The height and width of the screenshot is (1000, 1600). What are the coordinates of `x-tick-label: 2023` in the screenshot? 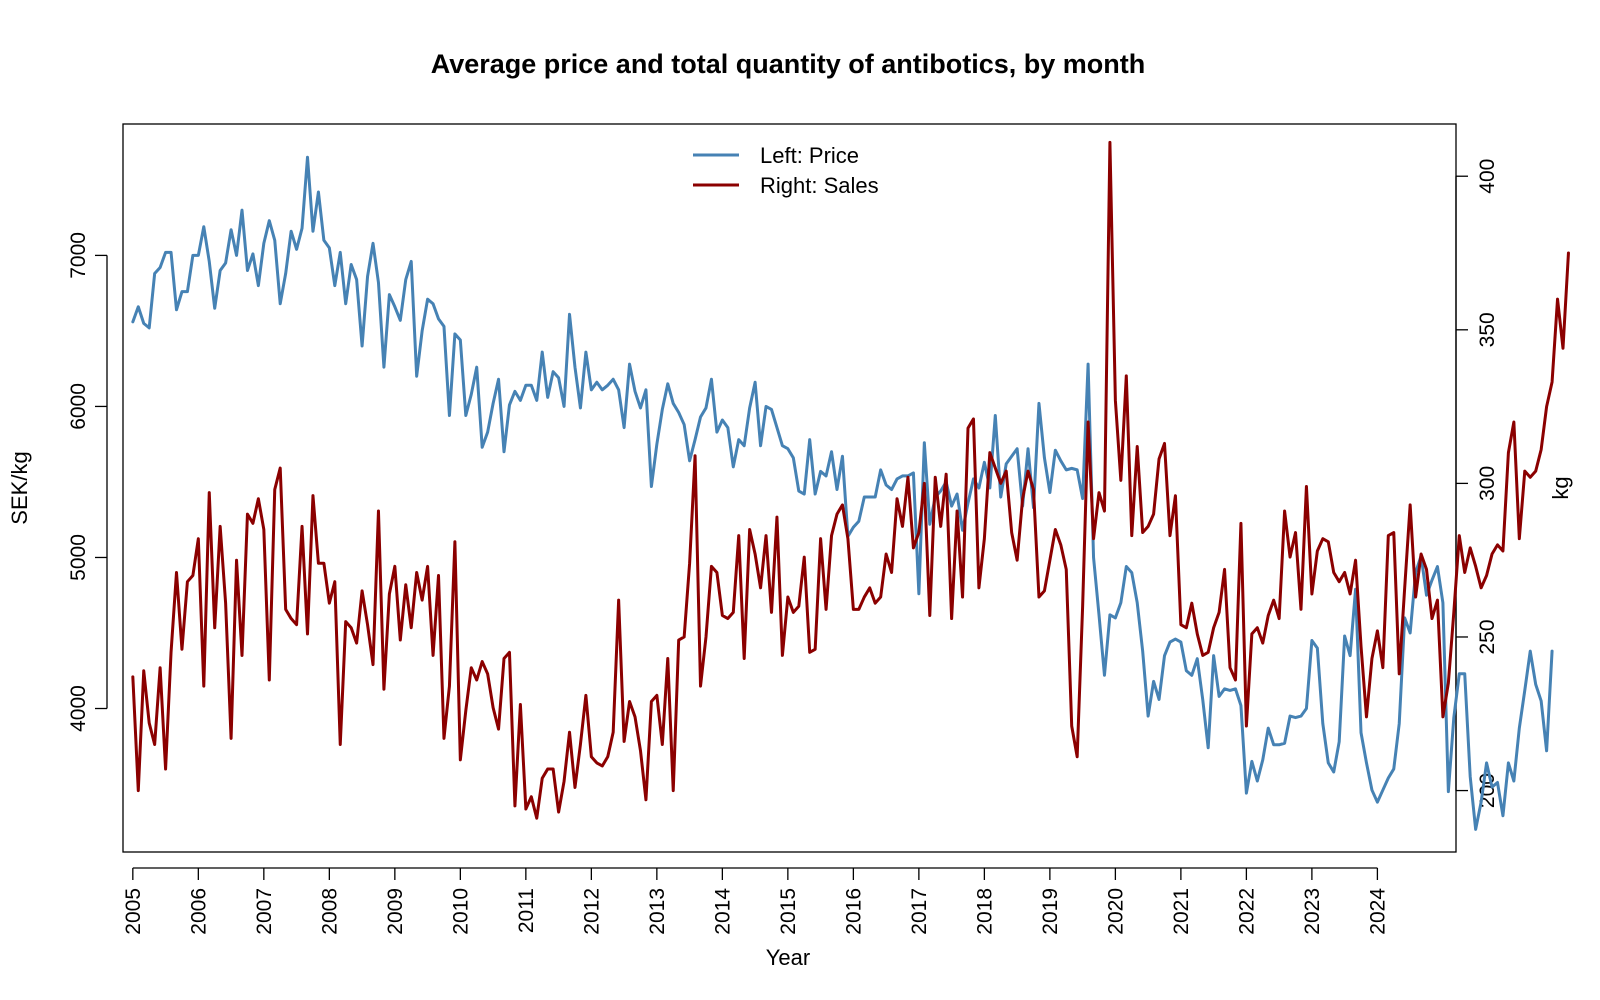 It's located at (1312, 911).